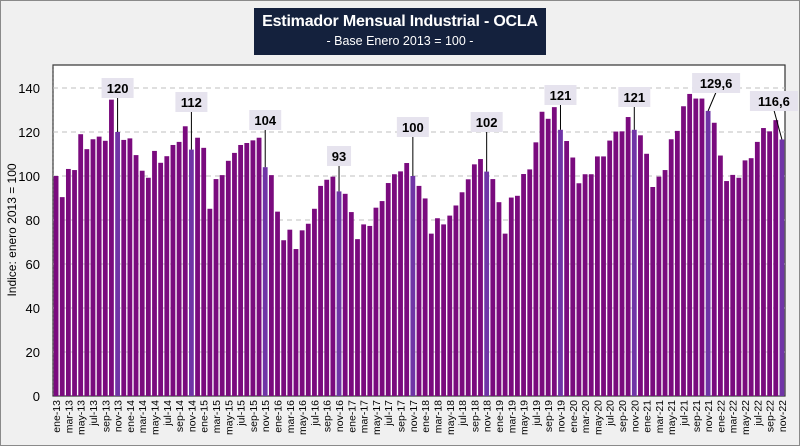 The image size is (800, 446). Describe the element at coordinates (512, 416) in the screenshot. I see `x-tick-label: mar-19` at that location.